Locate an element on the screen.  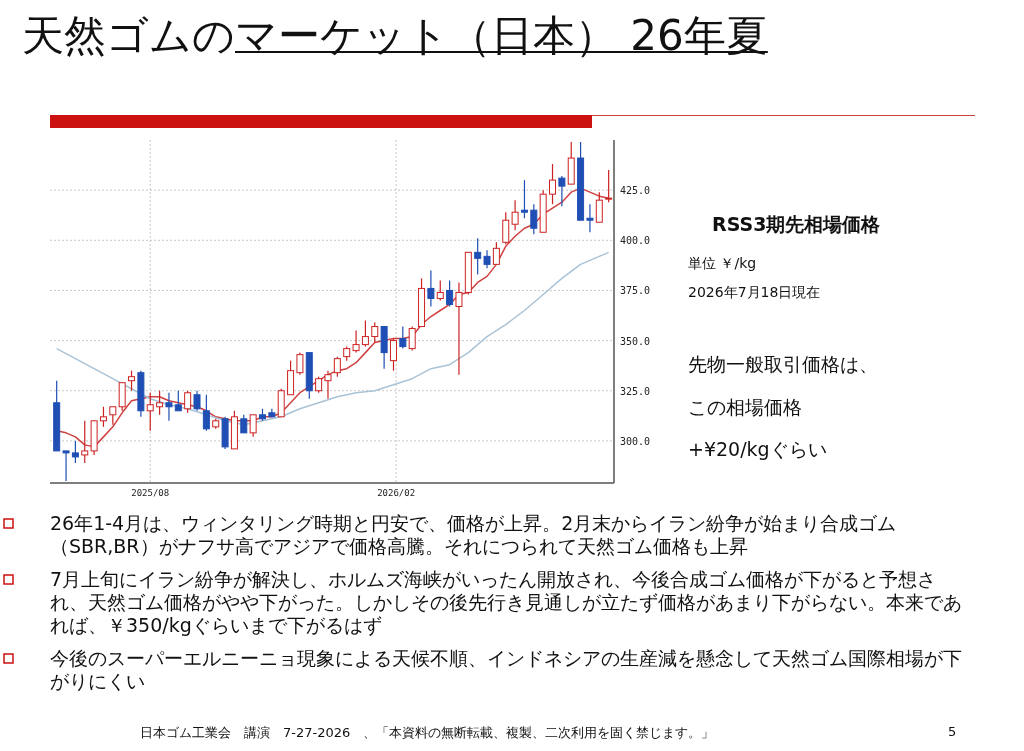
x-tick-label: 2026/02 is located at coordinates (396, 493).